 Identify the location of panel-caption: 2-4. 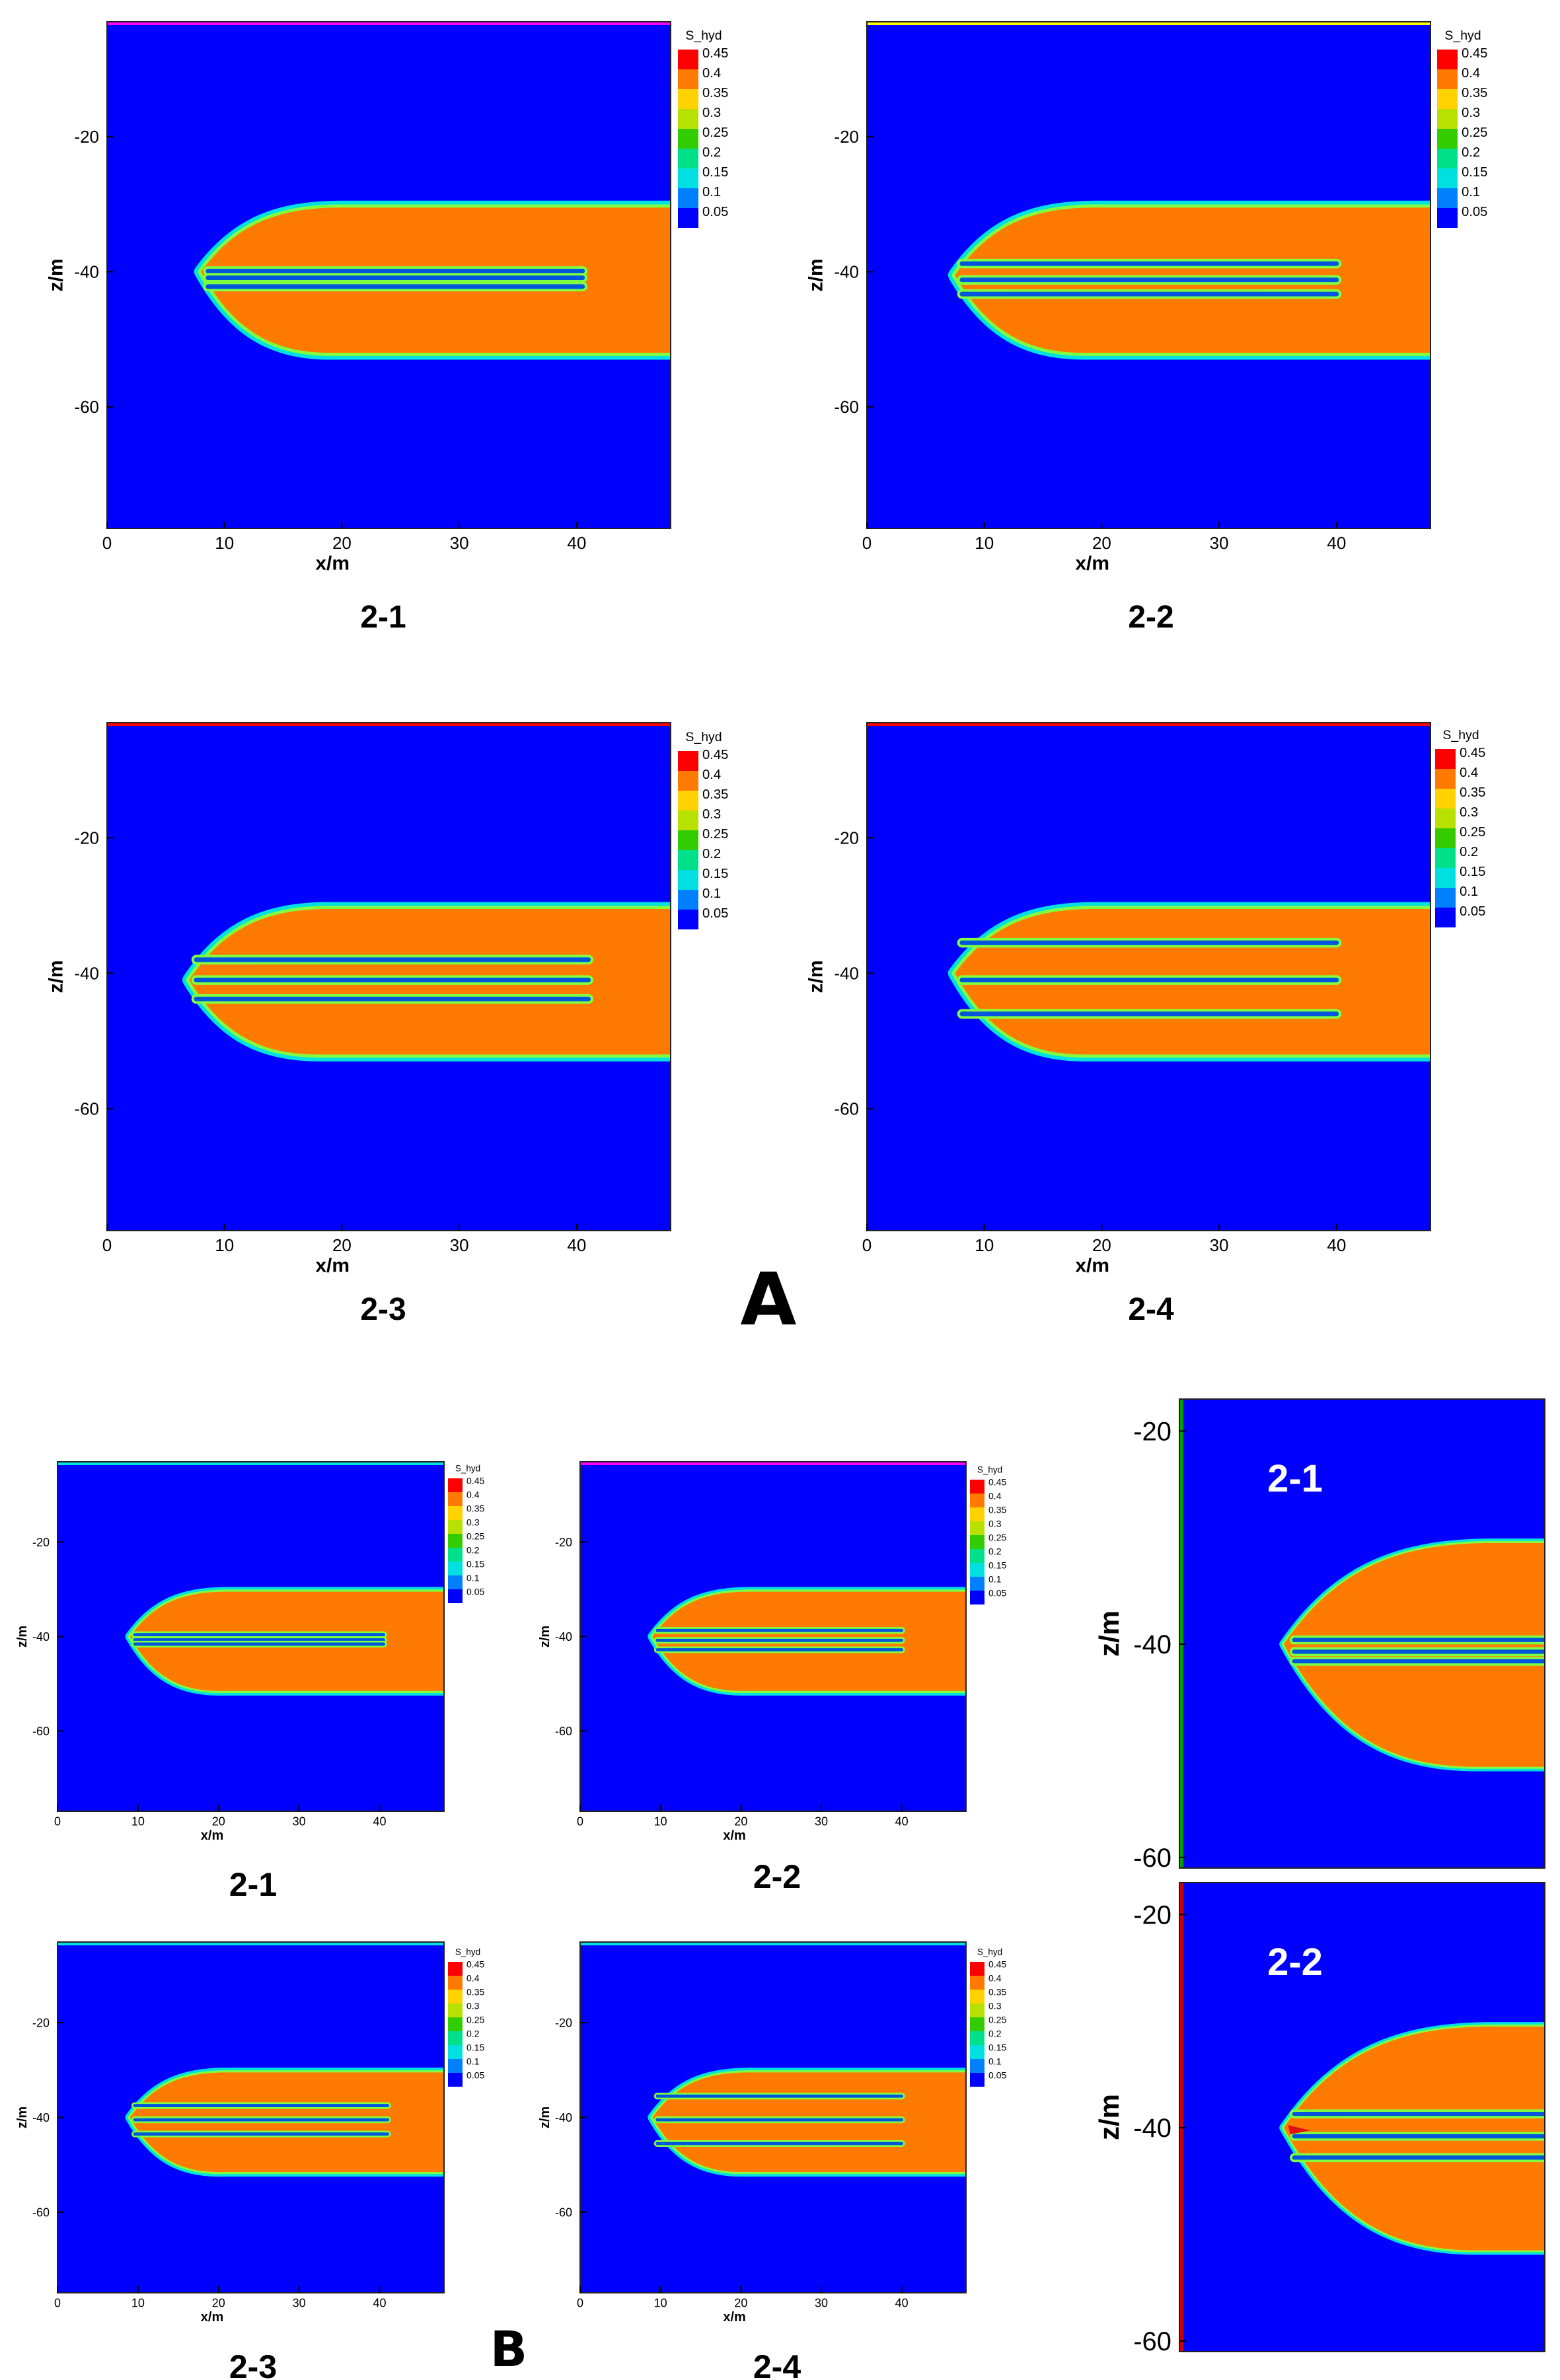
(777, 2364).